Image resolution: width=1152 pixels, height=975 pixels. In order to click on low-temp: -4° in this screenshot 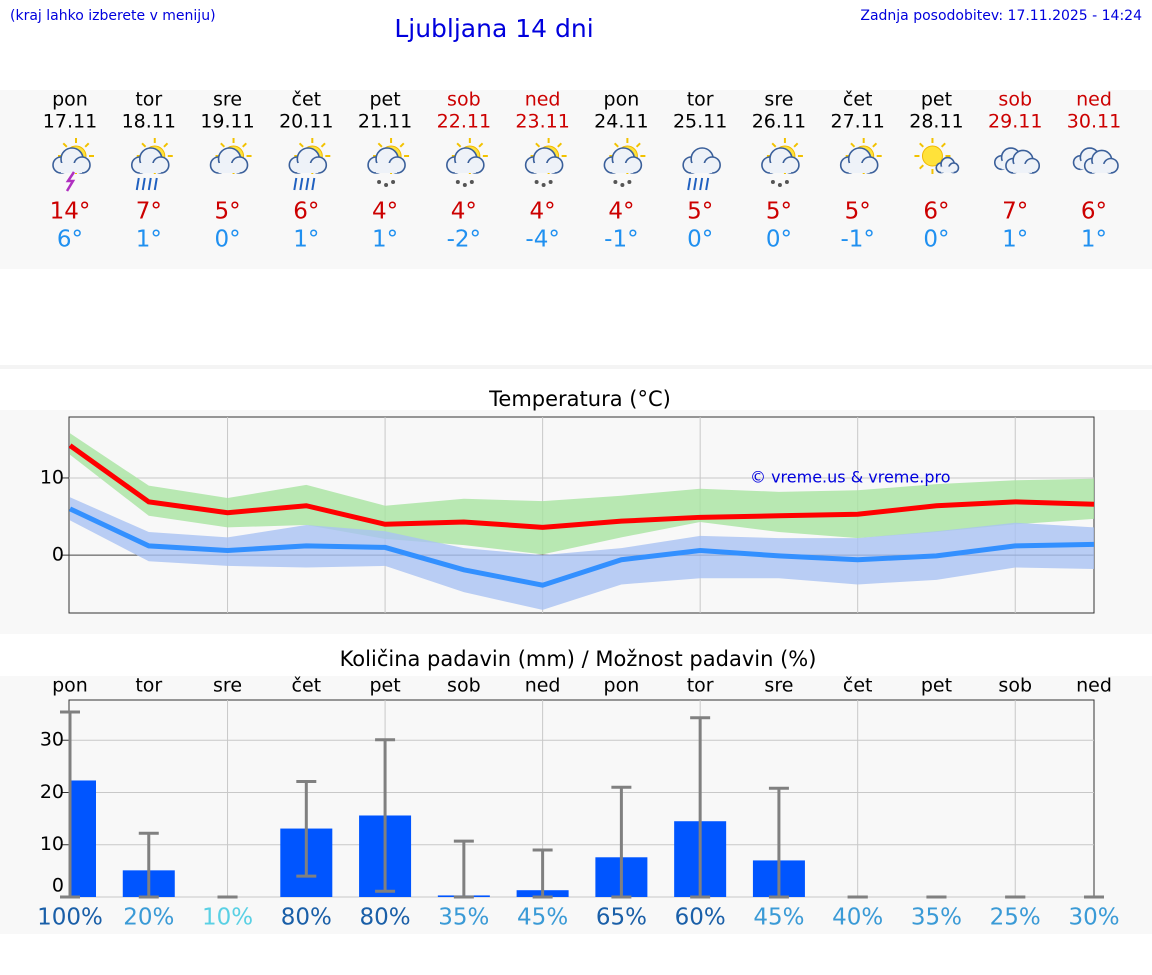, I will do `click(542, 240)`.